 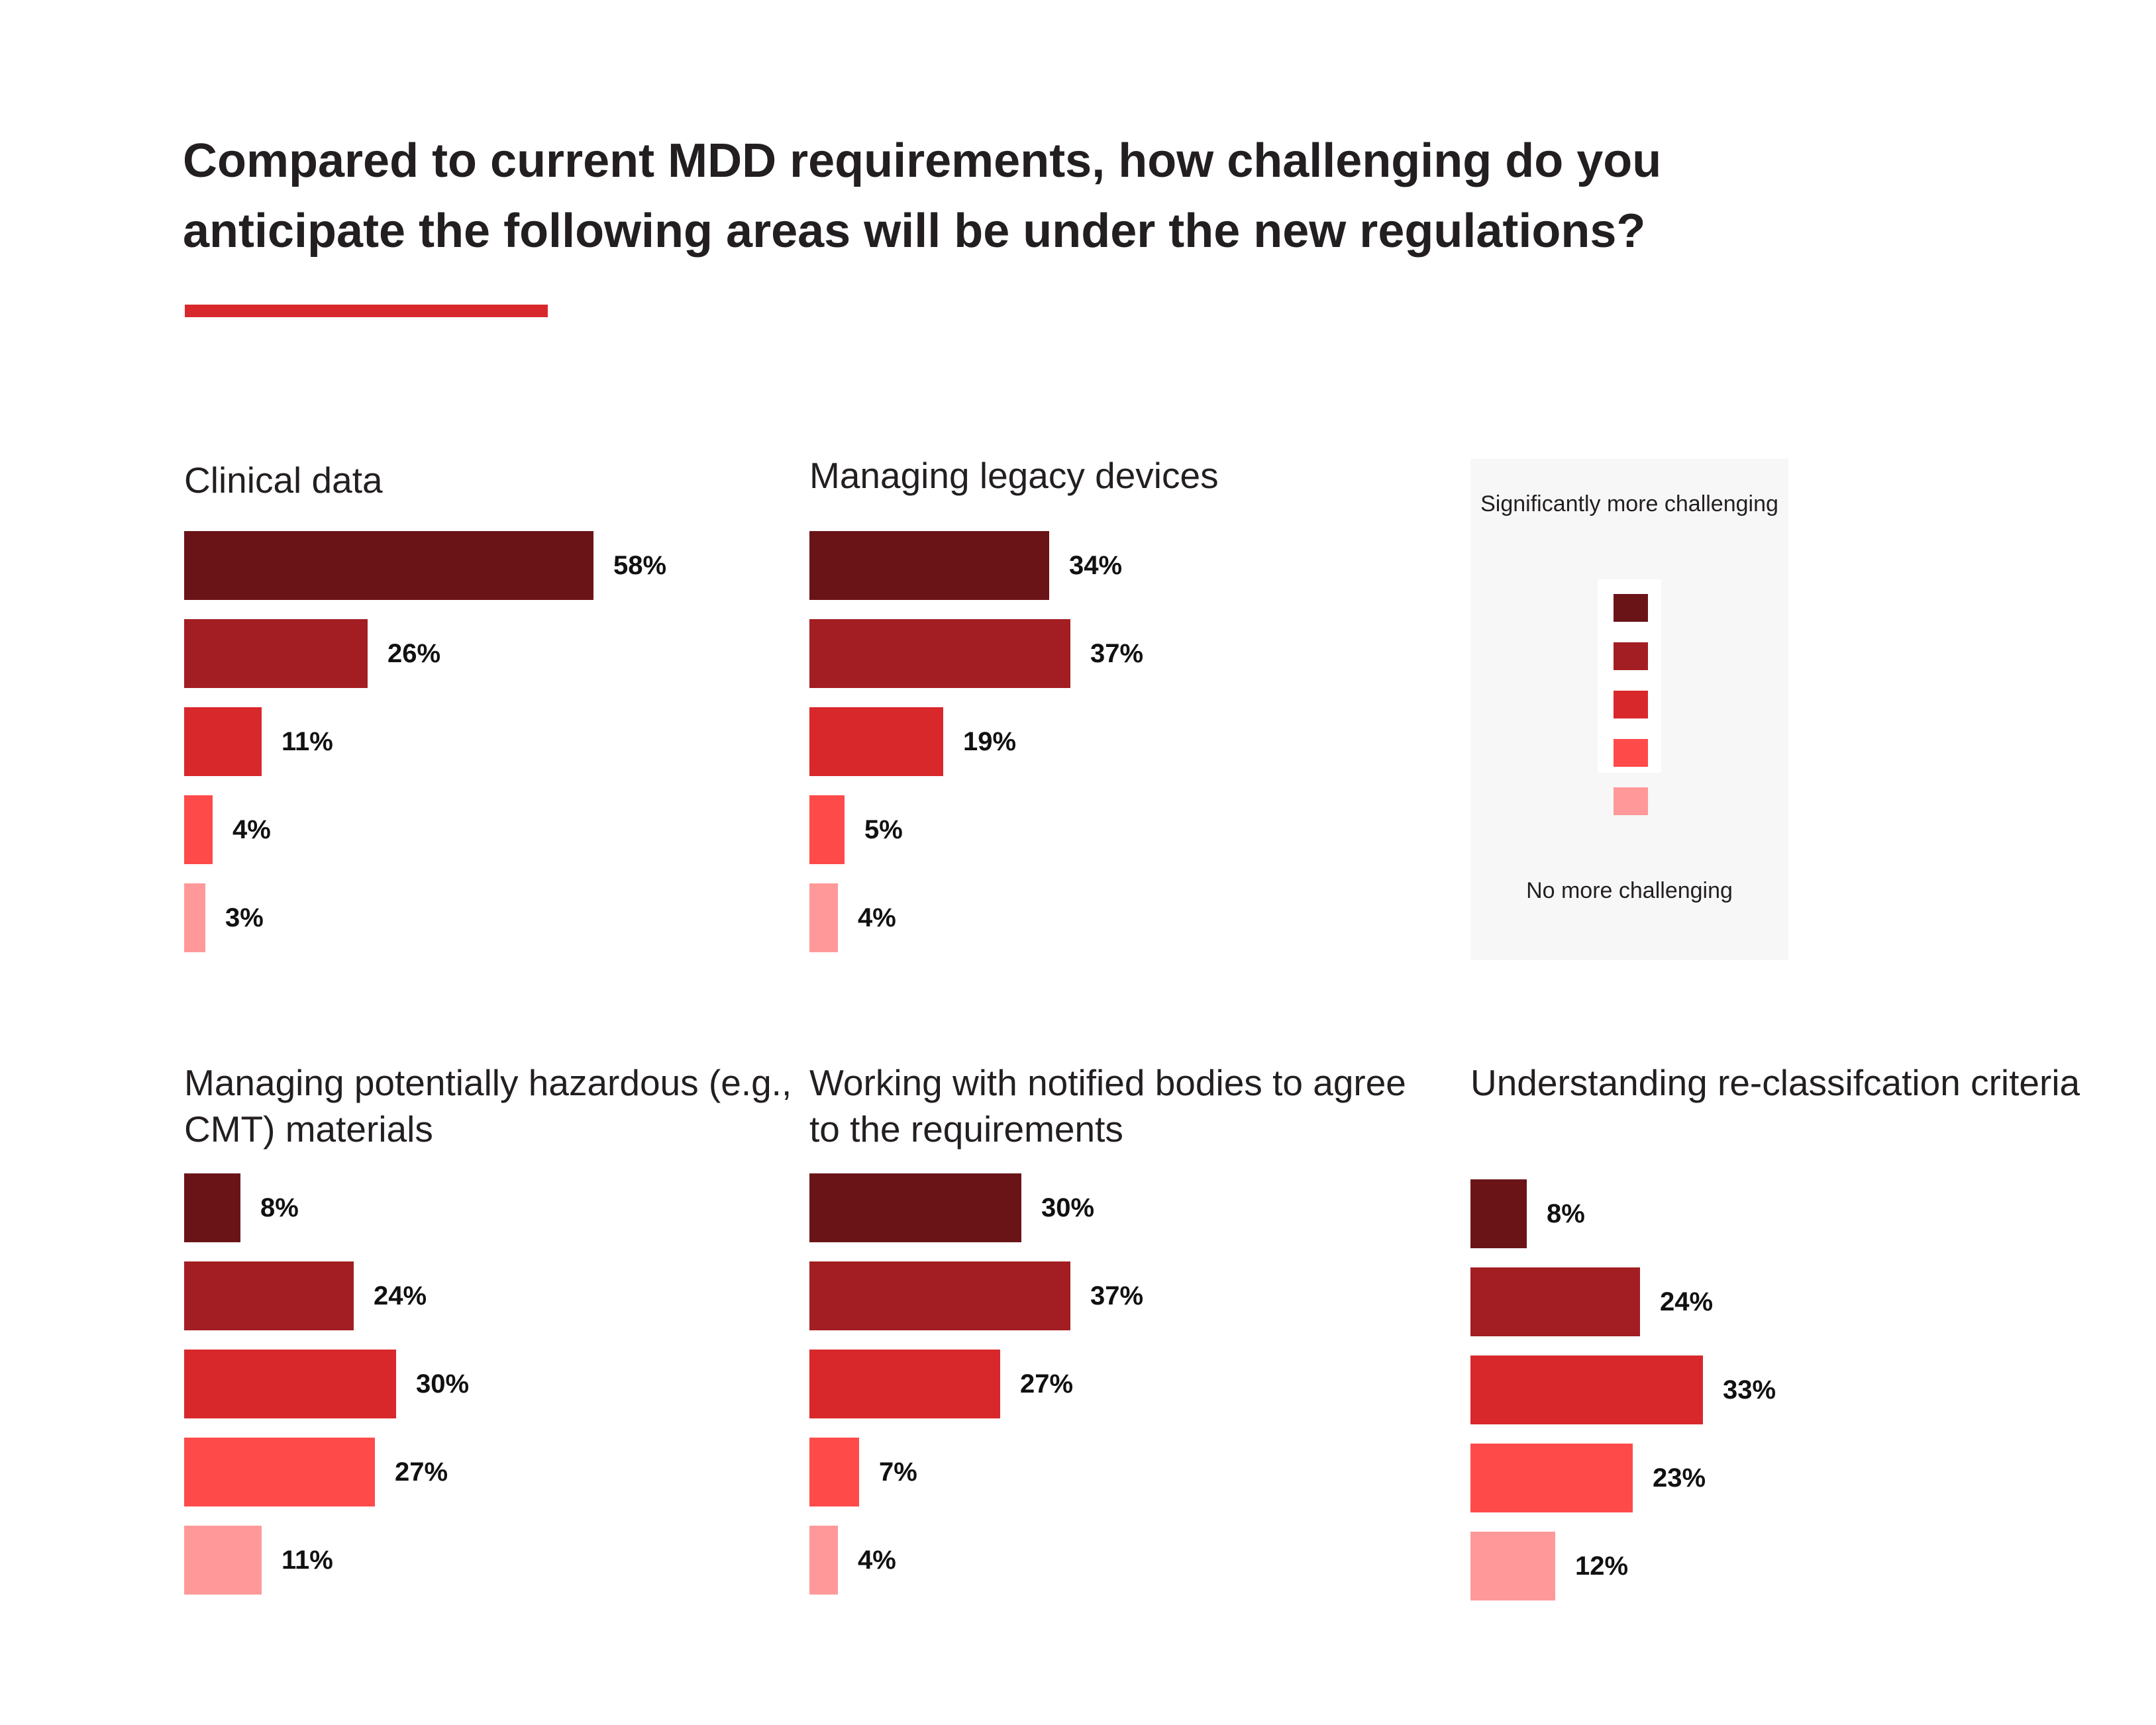 What do you see at coordinates (283, 480) in the screenshot?
I see `chart-title: Clinical data` at bounding box center [283, 480].